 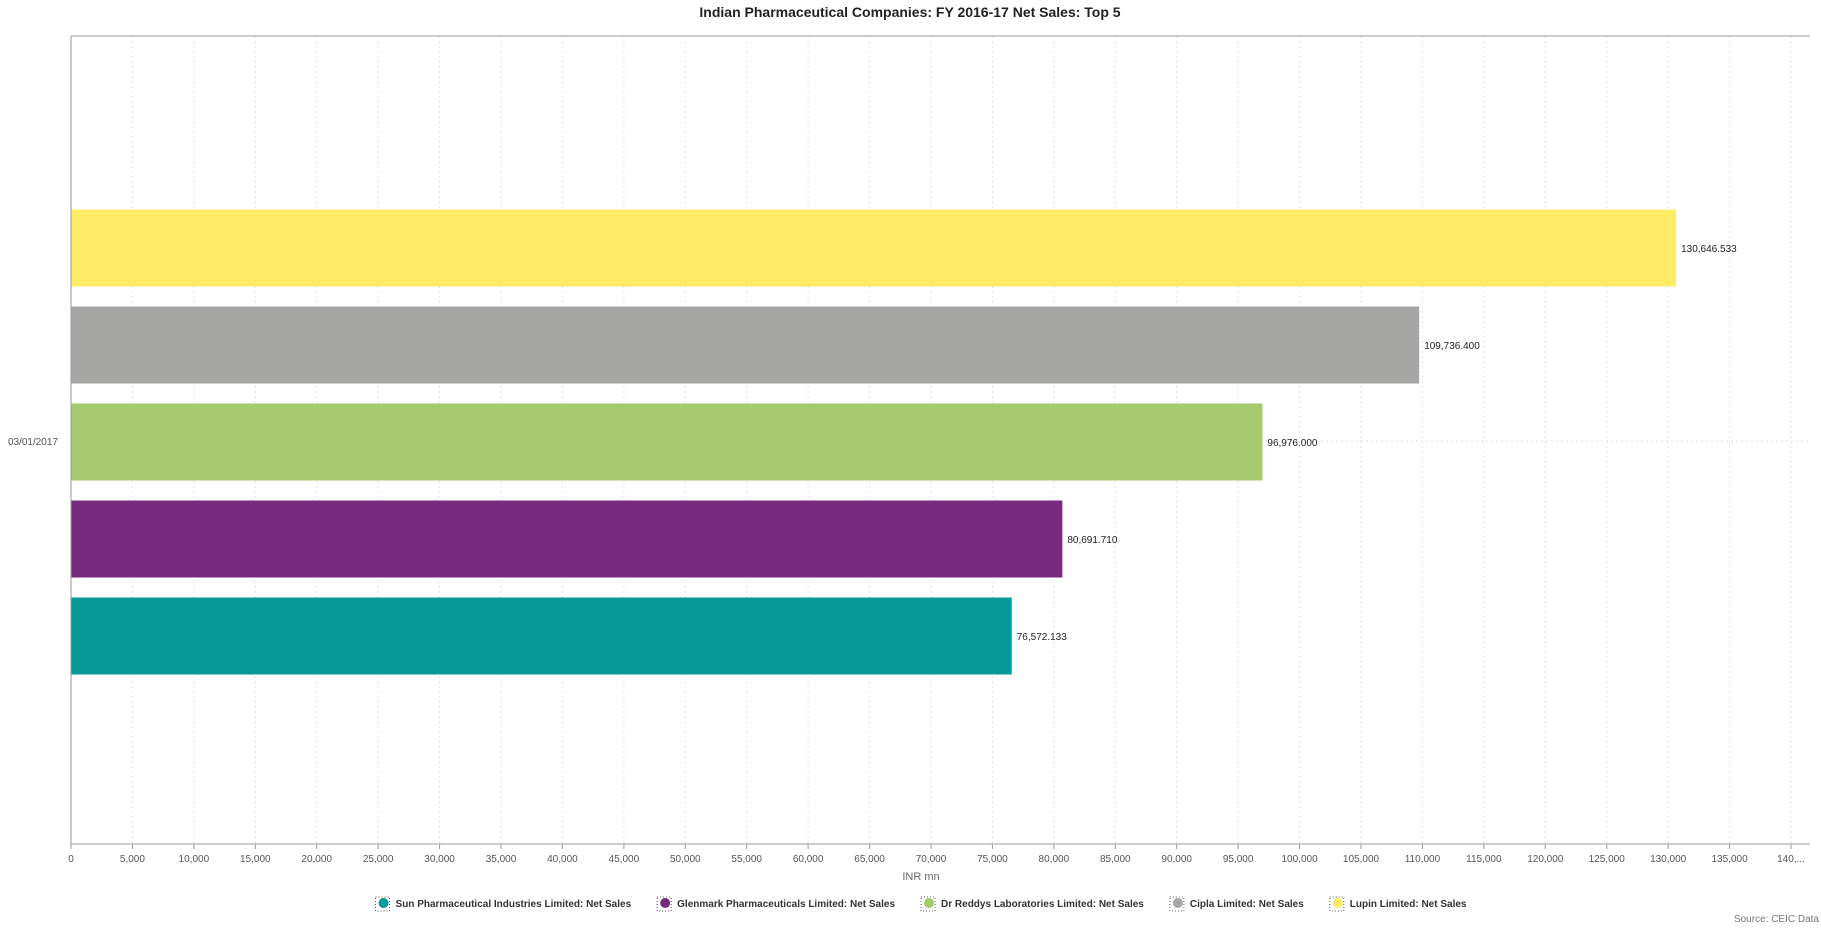 What do you see at coordinates (1054, 859) in the screenshot?
I see `x-tick-label: 80,000` at bounding box center [1054, 859].